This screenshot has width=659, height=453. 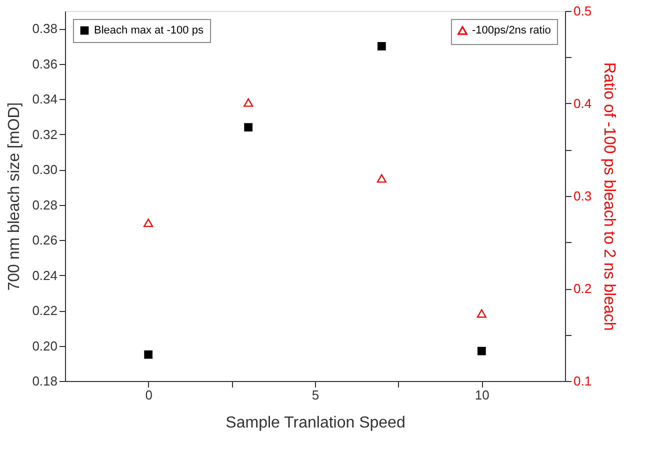 I want to click on y-tick-label: 0.18, so click(x=45, y=381).